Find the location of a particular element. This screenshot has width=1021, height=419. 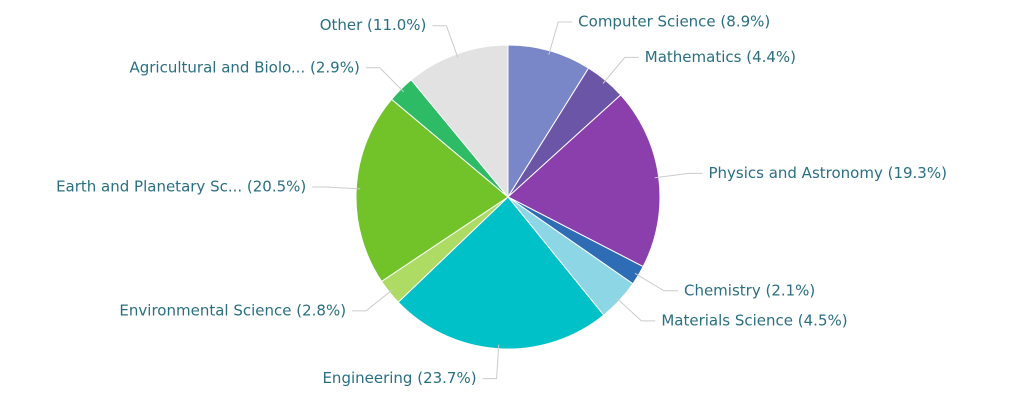

slice-label: Physics and Astronomy (19.3%) is located at coordinates (827, 173).